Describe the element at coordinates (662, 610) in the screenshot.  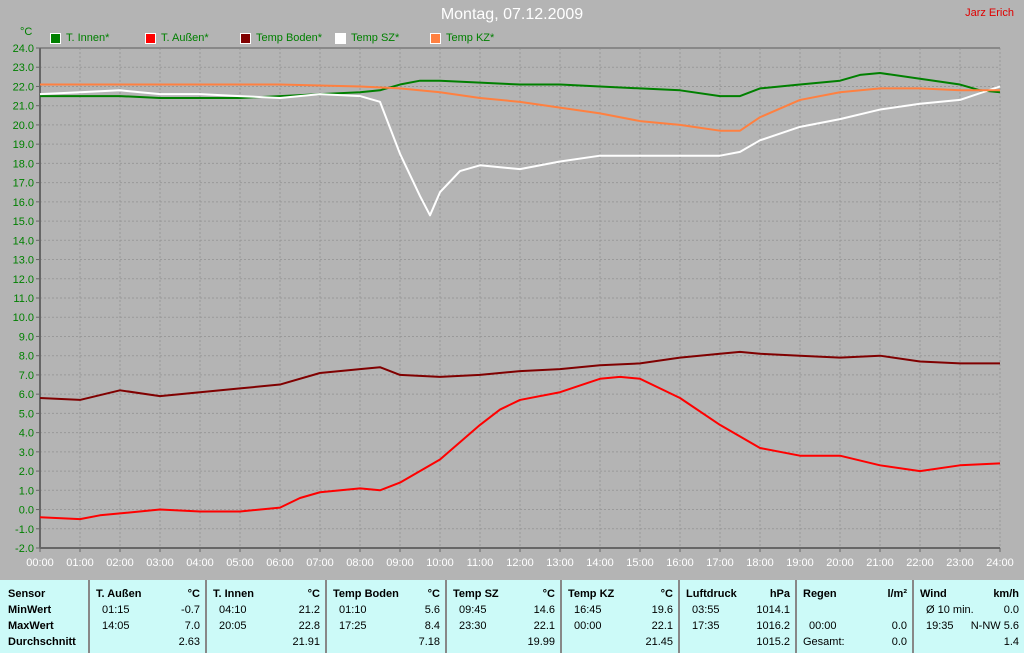
I see `min-value: 19.6` at that location.